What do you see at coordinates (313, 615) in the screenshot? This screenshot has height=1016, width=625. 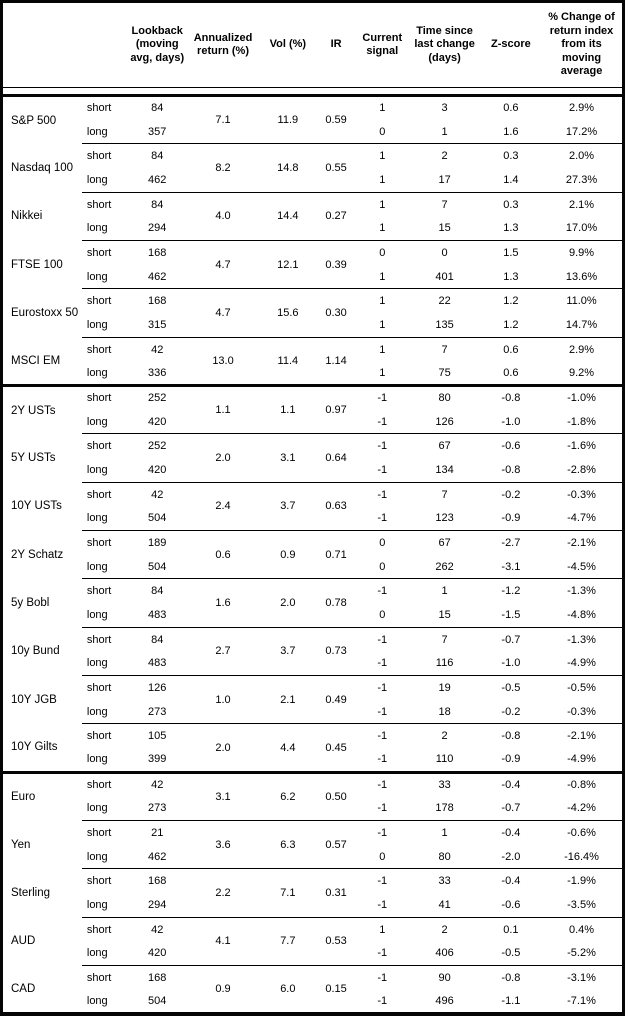 I see `table-row: long 483 0 15 -1.5 -4.8%` at bounding box center [313, 615].